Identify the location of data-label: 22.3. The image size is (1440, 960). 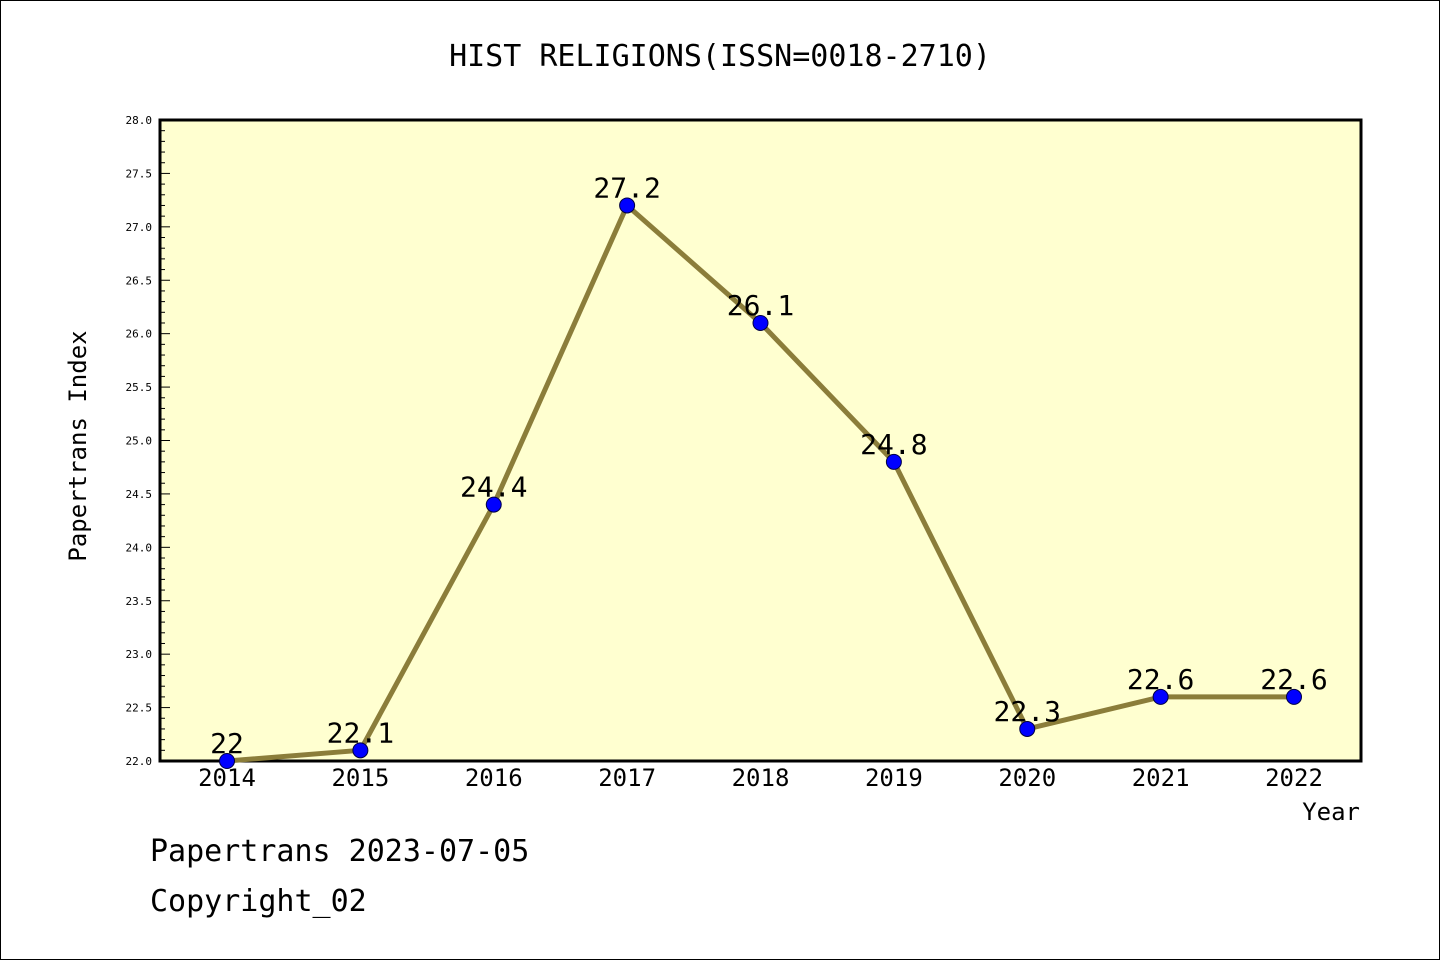
(1027, 711).